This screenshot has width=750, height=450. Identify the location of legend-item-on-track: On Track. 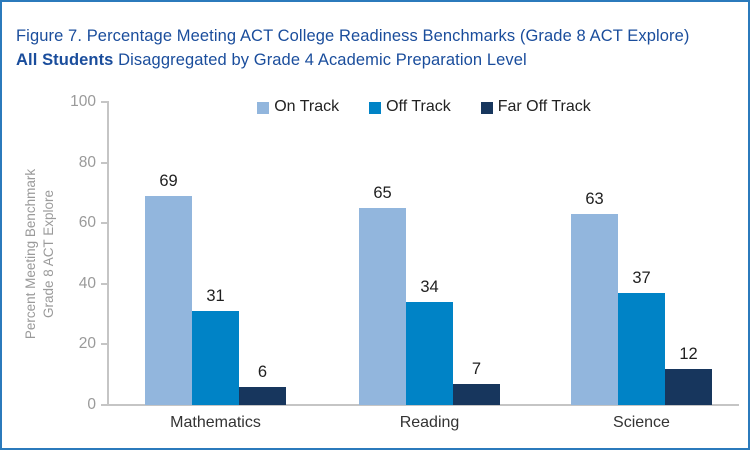
(298, 107).